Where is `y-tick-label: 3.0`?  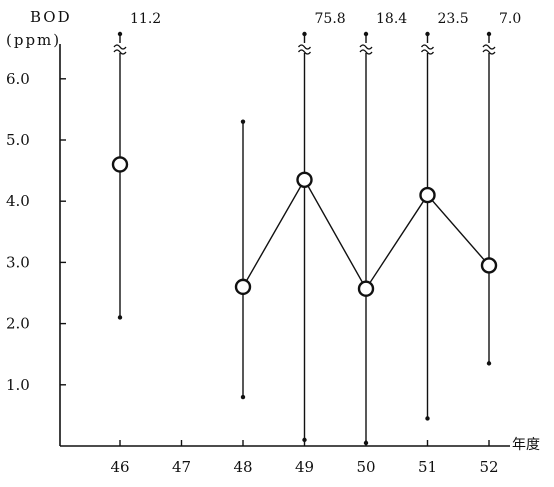
y-tick-label: 3.0 is located at coordinates (18, 262).